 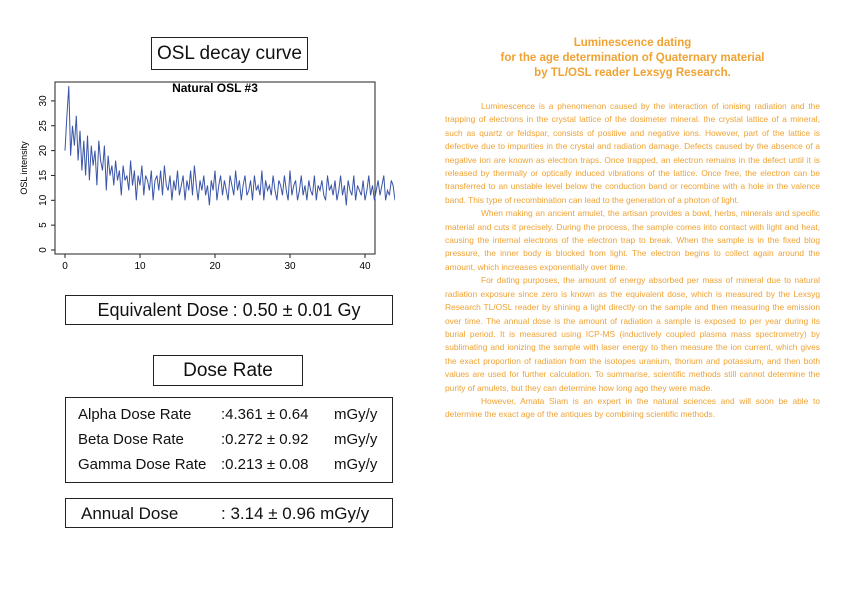 I want to click on chart-title: Natural OSL #3, so click(x=215, y=88).